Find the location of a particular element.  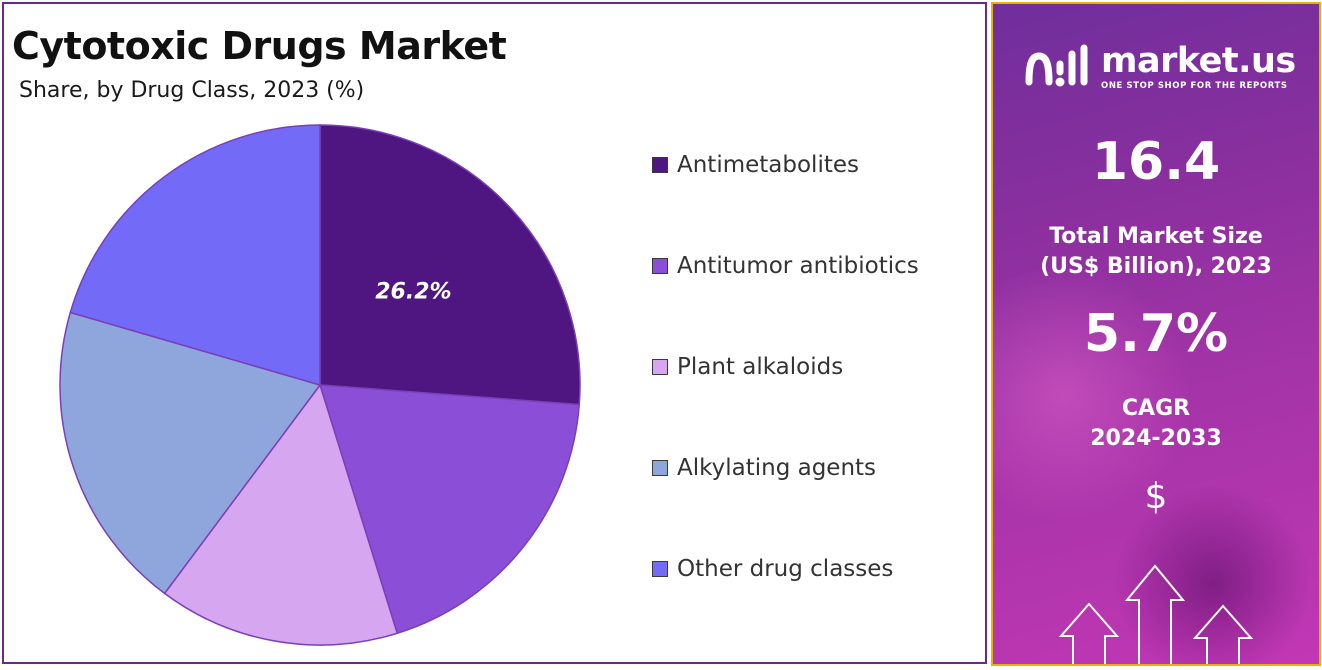

background-glow is located at coordinates (1093, 394).